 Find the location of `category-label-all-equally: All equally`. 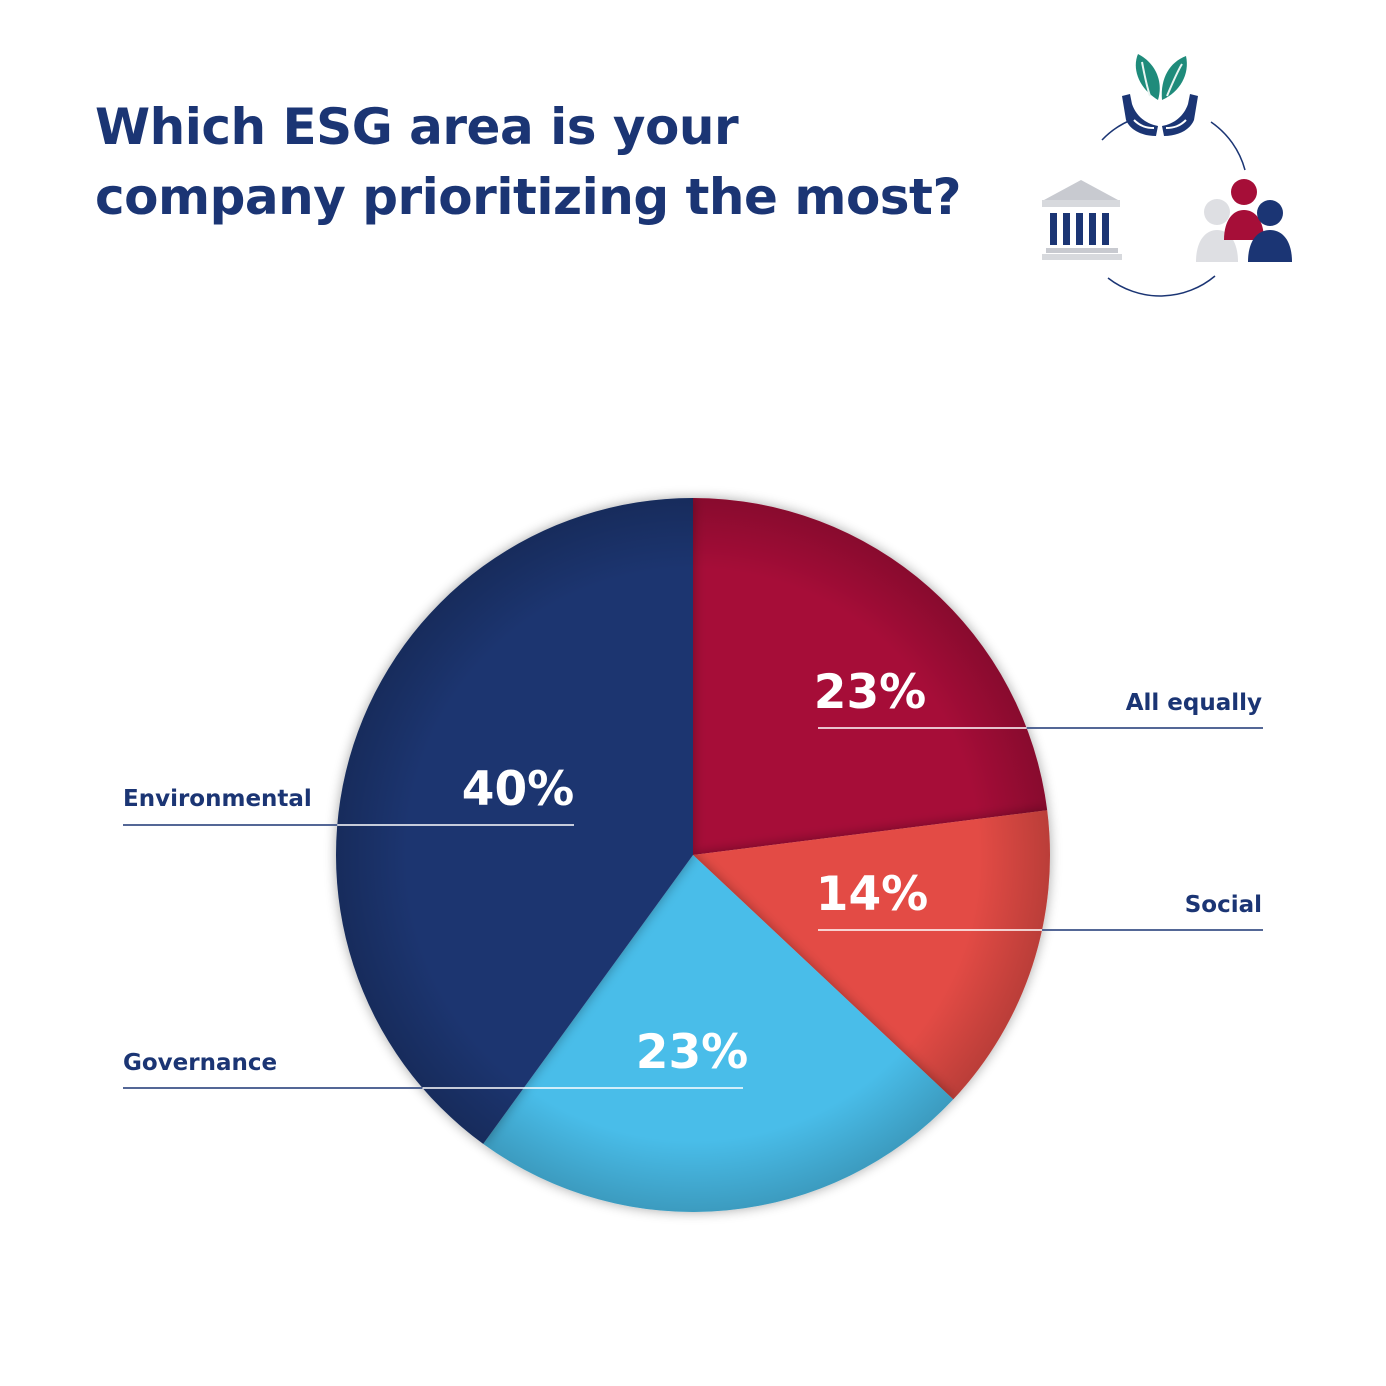

category-label-all-equally: All equally is located at coordinates (1194, 703).